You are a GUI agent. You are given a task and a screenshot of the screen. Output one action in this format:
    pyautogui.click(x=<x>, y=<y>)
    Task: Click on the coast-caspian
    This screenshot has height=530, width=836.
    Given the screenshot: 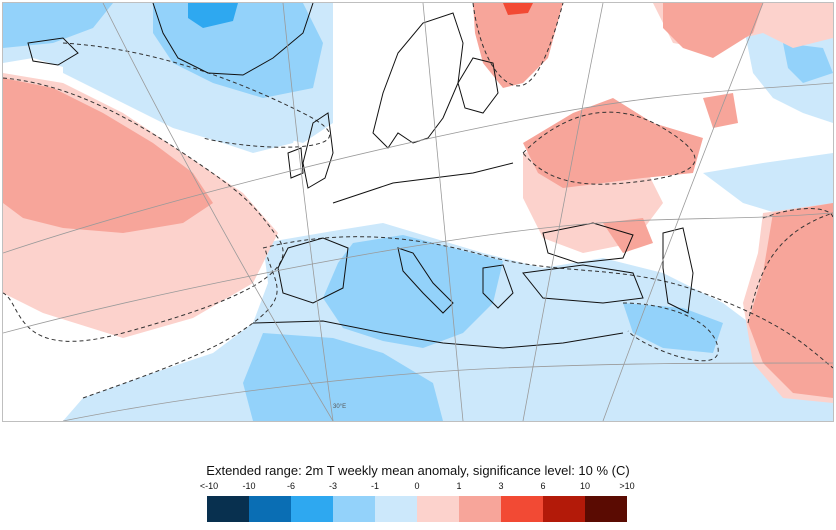 What is the action you would take?
    pyautogui.click(x=678, y=270)
    